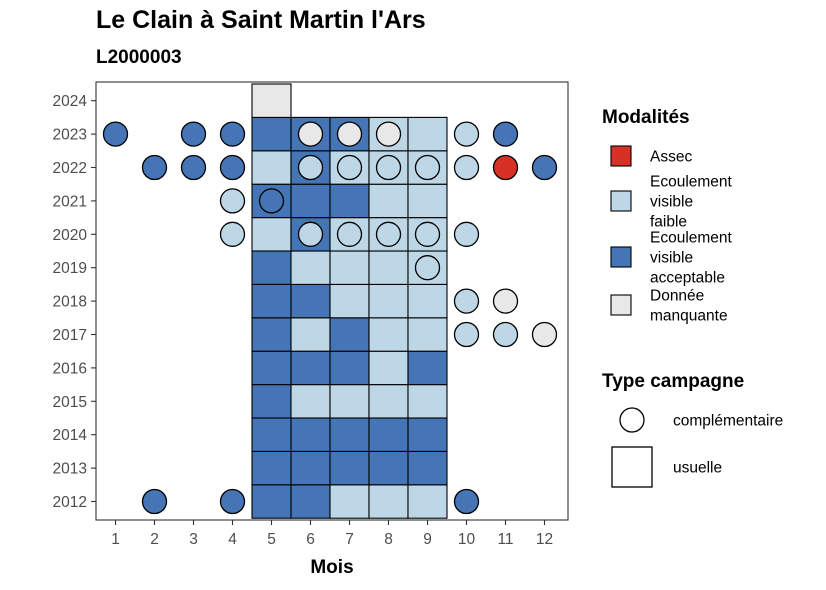 This screenshot has height=590, width=826. I want to click on x-tick-label: 7, so click(349, 539).